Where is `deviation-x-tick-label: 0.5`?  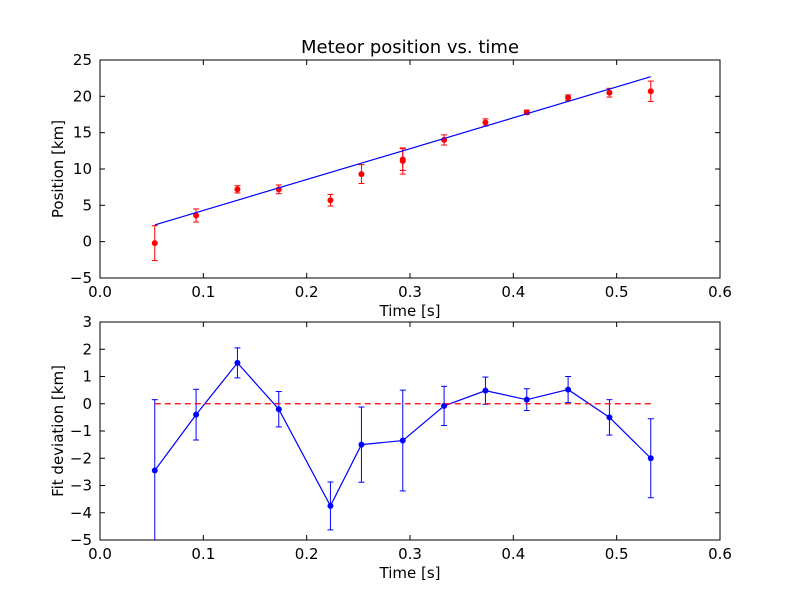 deviation-x-tick-label: 0.5 is located at coordinates (617, 554).